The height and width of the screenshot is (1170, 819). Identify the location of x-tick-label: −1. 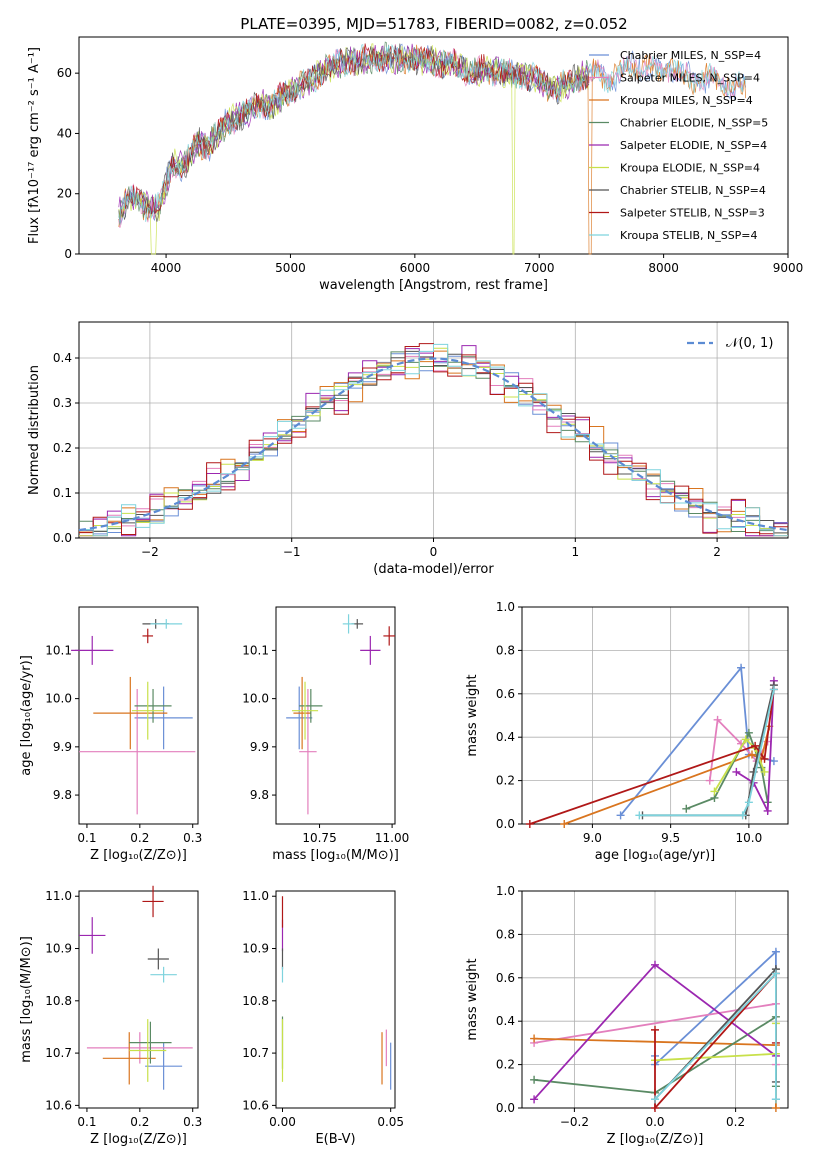
(292, 552).